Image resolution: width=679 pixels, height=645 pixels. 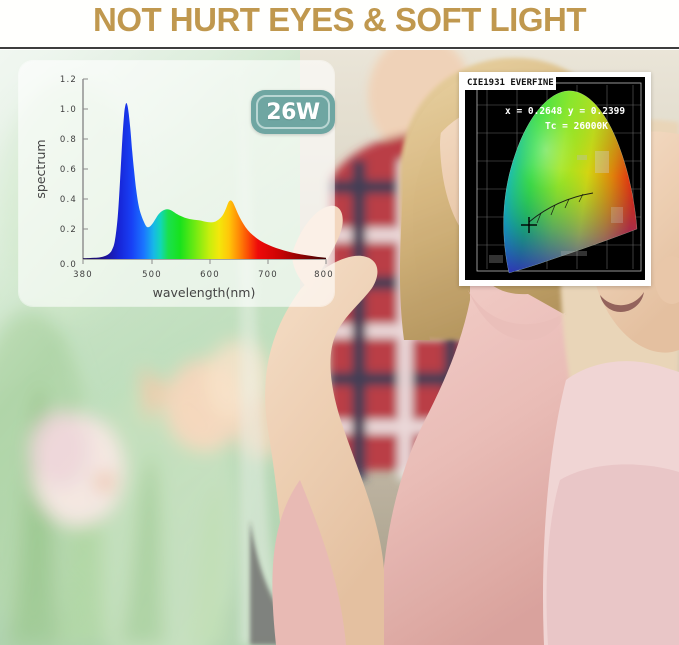 What do you see at coordinates (68, 200) in the screenshot?
I see `y-tick-label: 0.4` at bounding box center [68, 200].